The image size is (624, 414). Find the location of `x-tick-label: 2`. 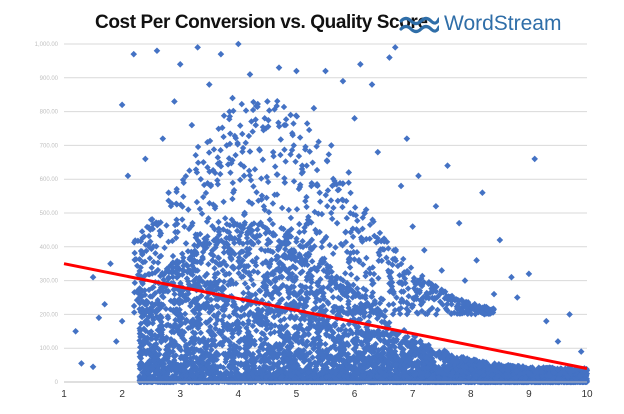

x-tick-label: 2 is located at coordinates (122, 394).